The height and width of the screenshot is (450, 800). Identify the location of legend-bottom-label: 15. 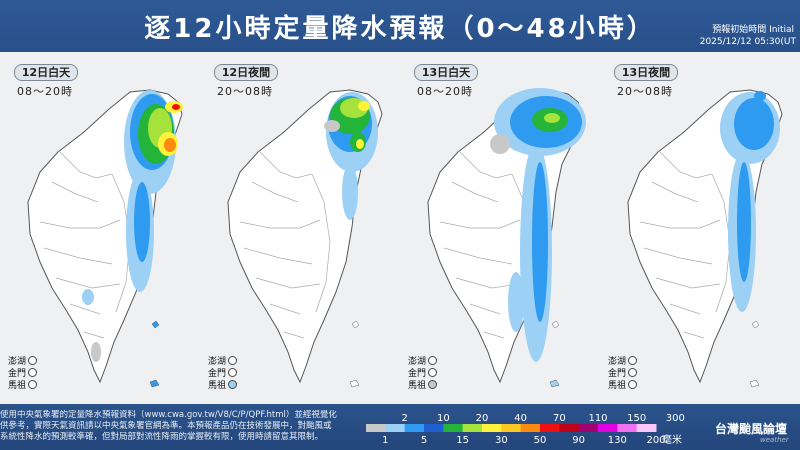
(462, 440).